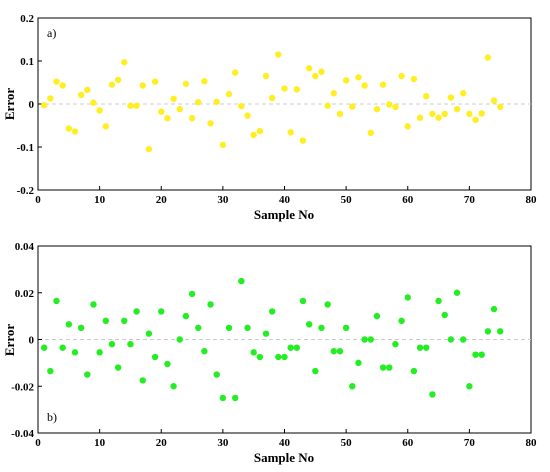  Describe the element at coordinates (38, 200) in the screenshot. I see `x-tick-label: 0` at that location.